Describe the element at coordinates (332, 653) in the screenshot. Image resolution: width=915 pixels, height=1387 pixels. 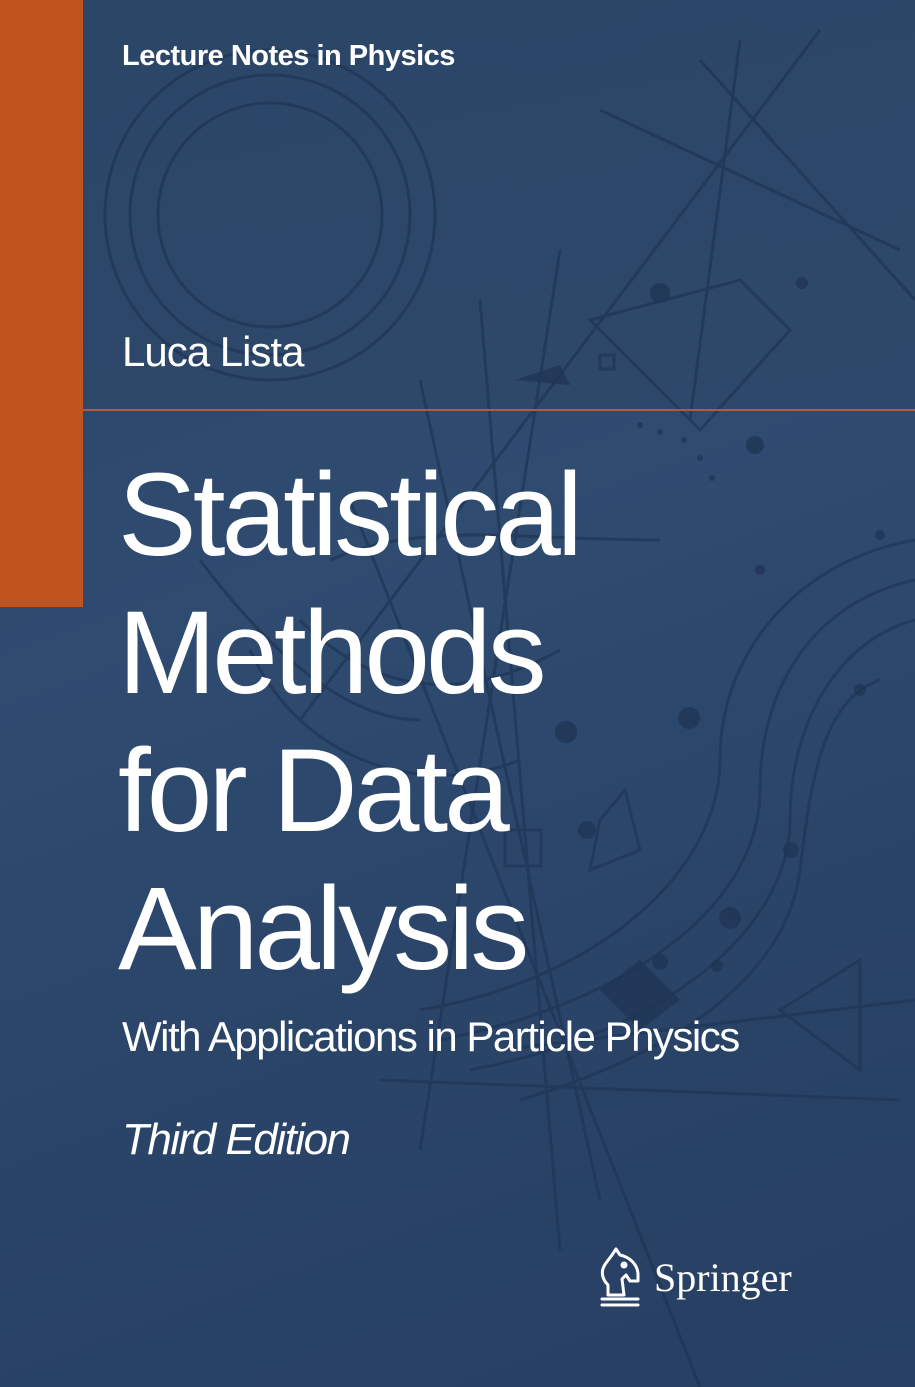
I see `title-line: Methods` at that location.